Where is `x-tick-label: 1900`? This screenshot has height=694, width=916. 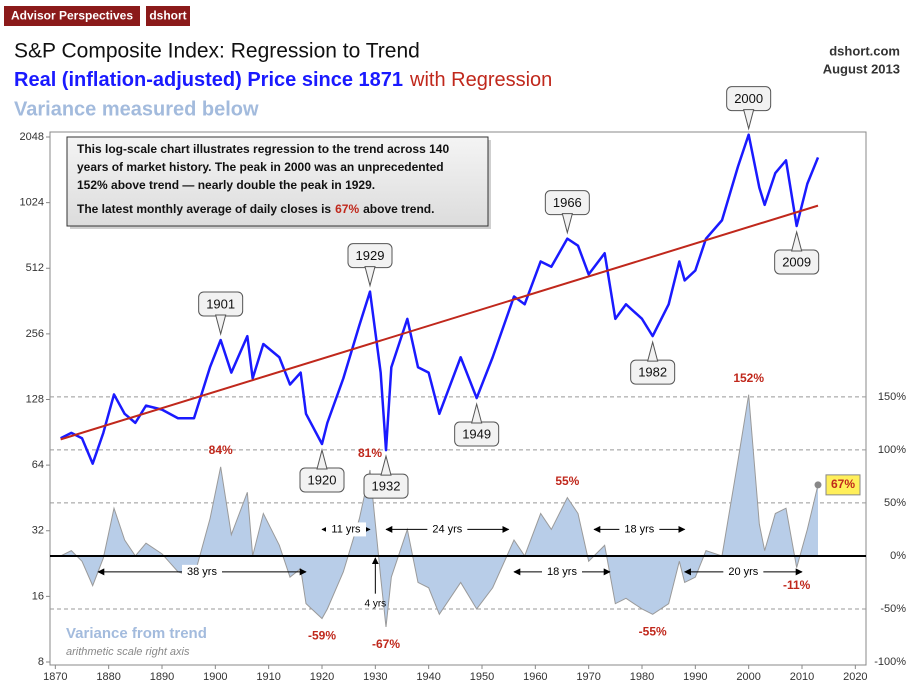
x-tick-label: 1900 is located at coordinates (215, 677).